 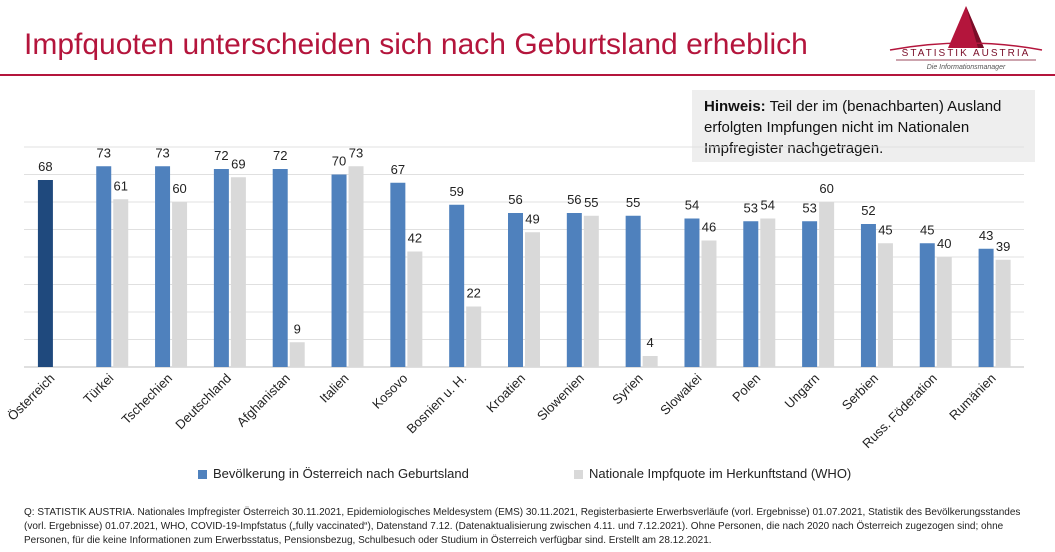 What do you see at coordinates (457, 285) in the screenshot?
I see `bar-population-bosnien-u-h` at bounding box center [457, 285].